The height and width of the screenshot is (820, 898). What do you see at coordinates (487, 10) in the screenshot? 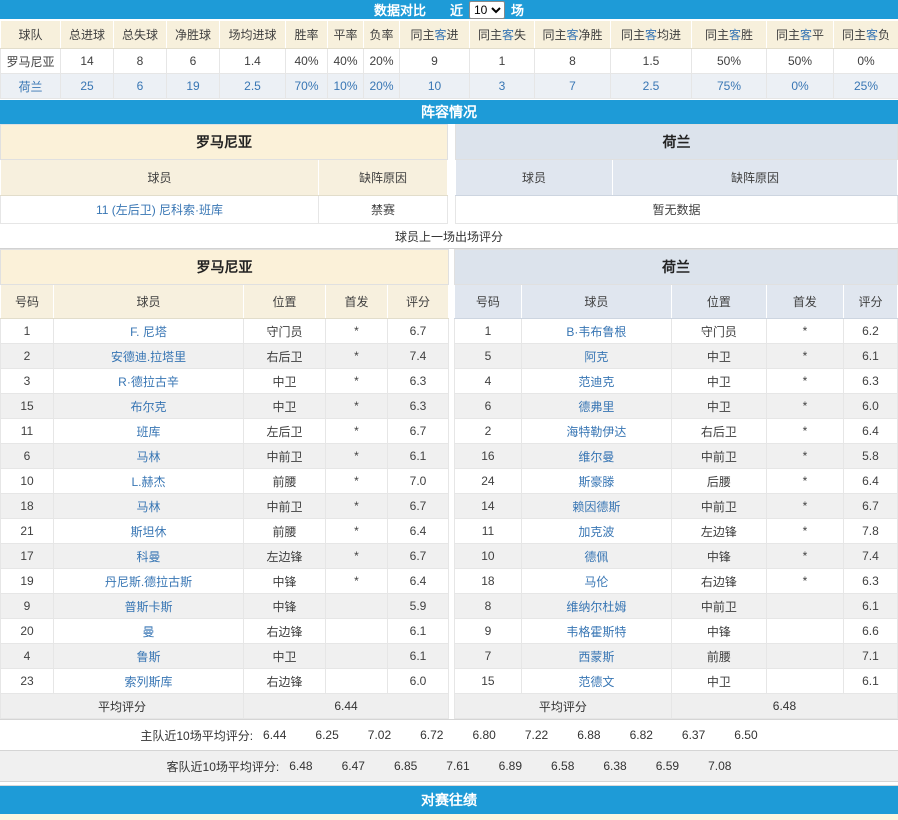
I see `match-count-select: 10` at bounding box center [487, 10].